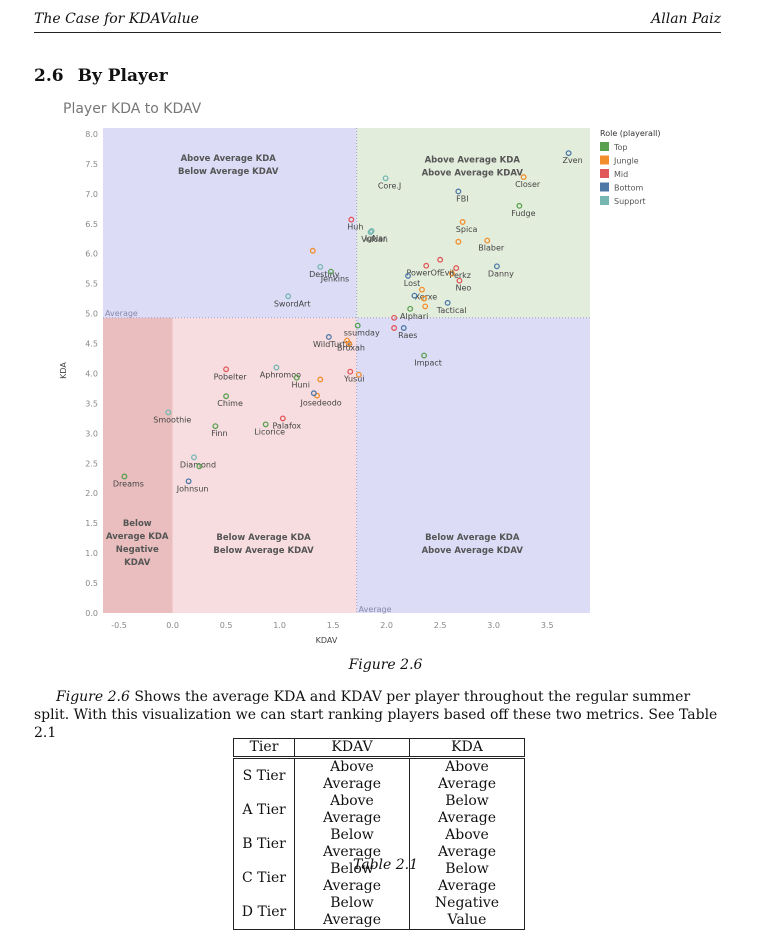 The image size is (771, 930). Describe the element at coordinates (286, 425) in the screenshot. I see `data-point-label: Palafox` at that location.